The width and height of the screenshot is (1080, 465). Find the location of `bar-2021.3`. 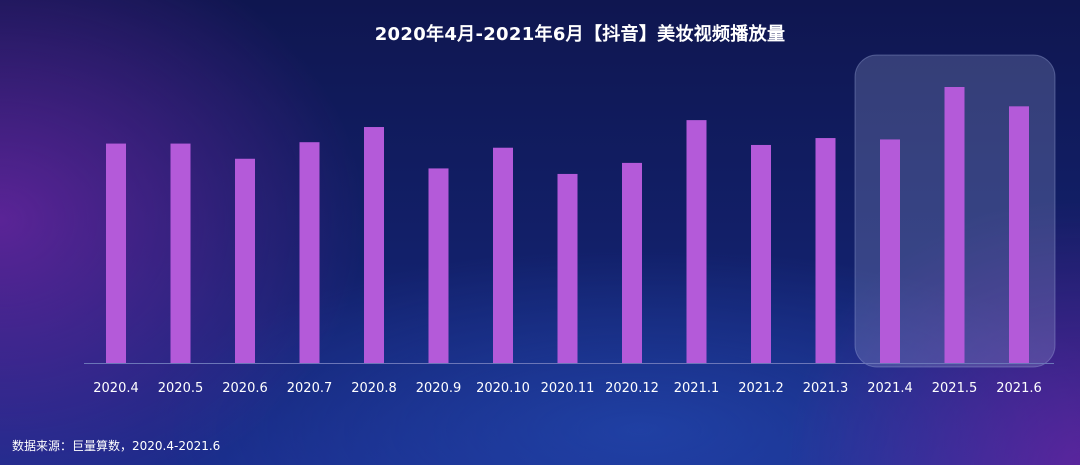

bar-2021.3 is located at coordinates (825, 250).